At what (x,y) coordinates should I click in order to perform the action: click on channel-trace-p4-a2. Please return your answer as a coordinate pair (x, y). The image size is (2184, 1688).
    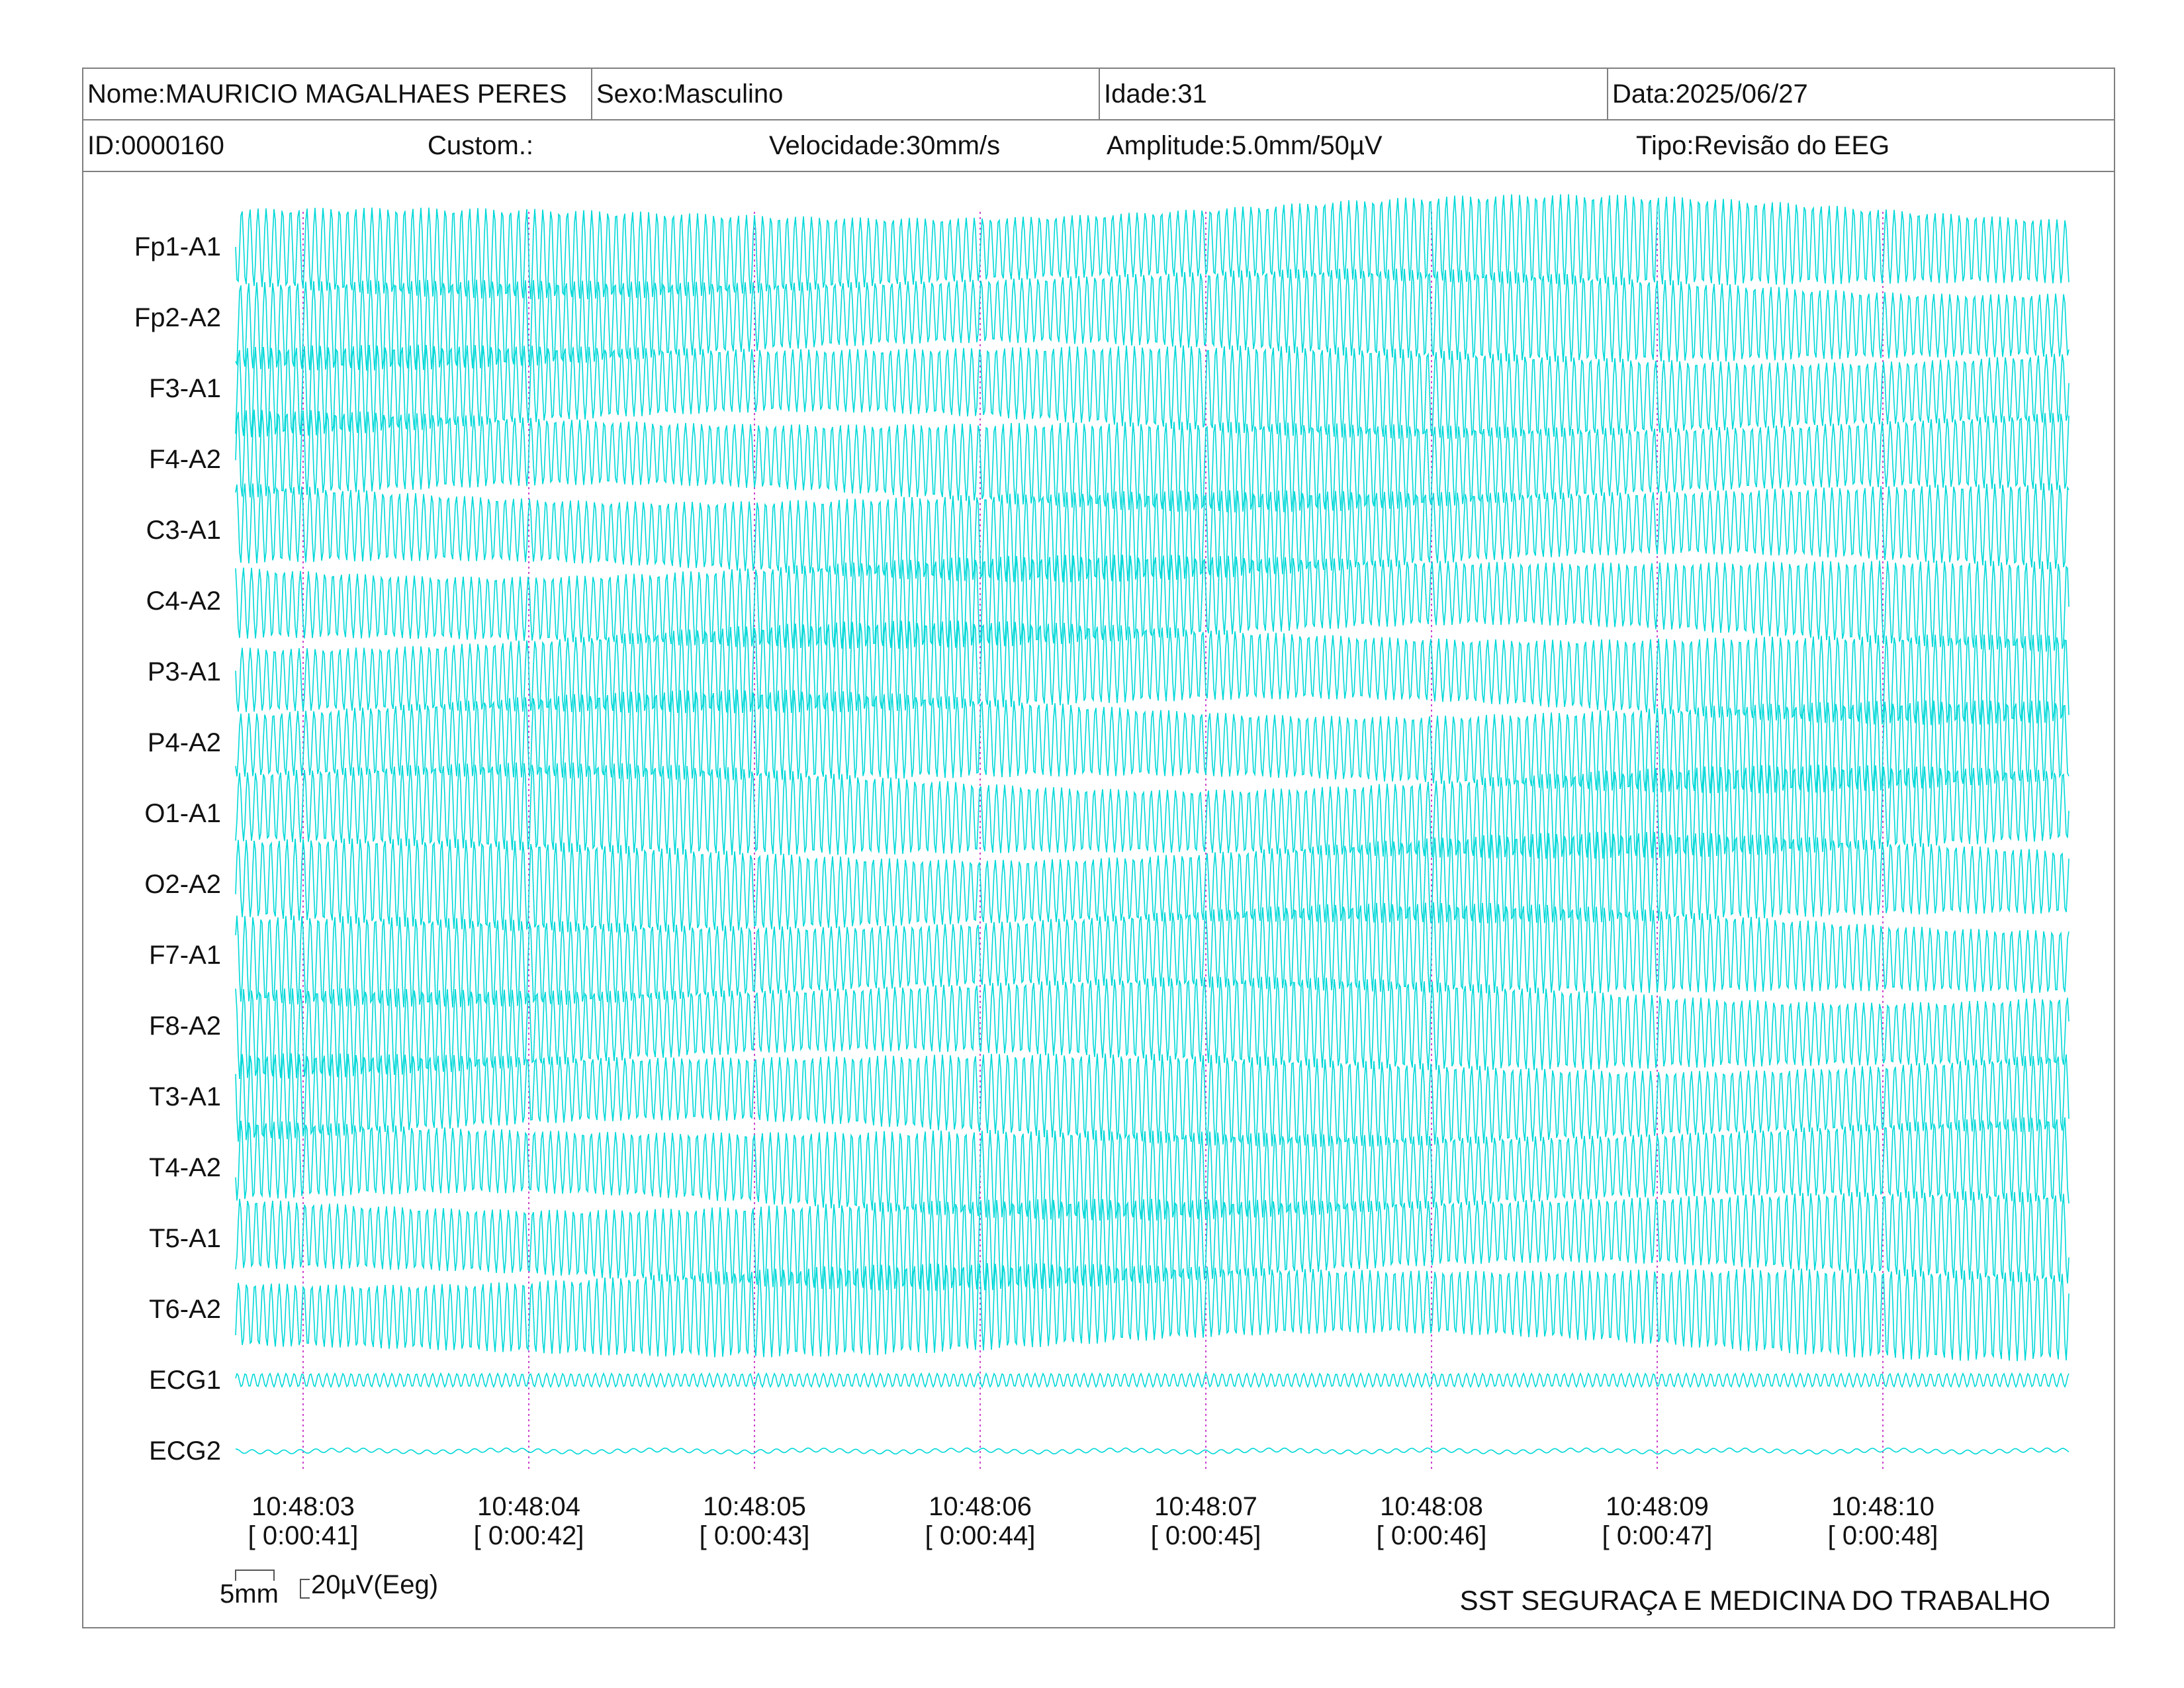
    Looking at the image, I should click on (1152, 741).